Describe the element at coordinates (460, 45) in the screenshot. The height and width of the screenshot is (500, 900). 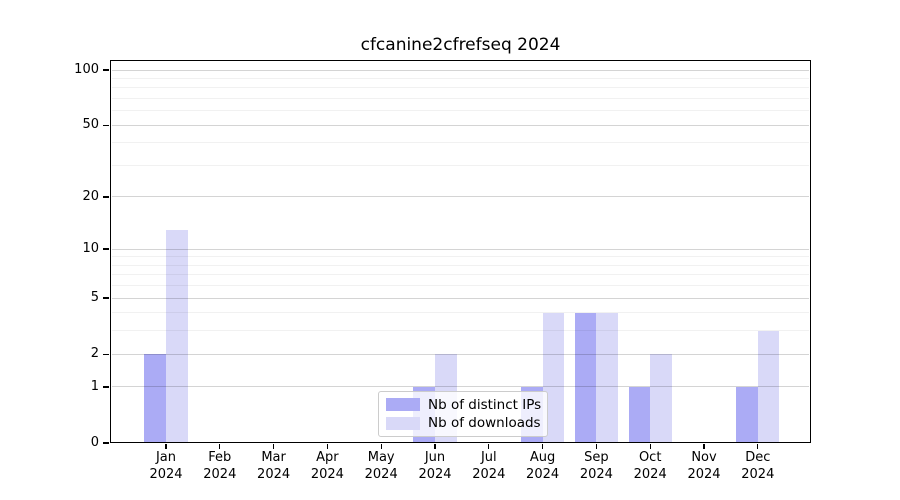
I see `chart-title: cfcanine2cfrefseq 2024` at that location.